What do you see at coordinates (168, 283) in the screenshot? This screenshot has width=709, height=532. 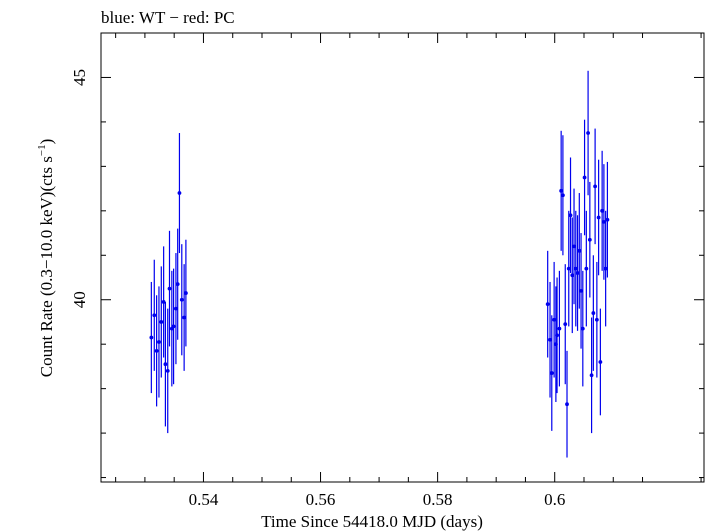 I see `series-wt` at bounding box center [168, 283].